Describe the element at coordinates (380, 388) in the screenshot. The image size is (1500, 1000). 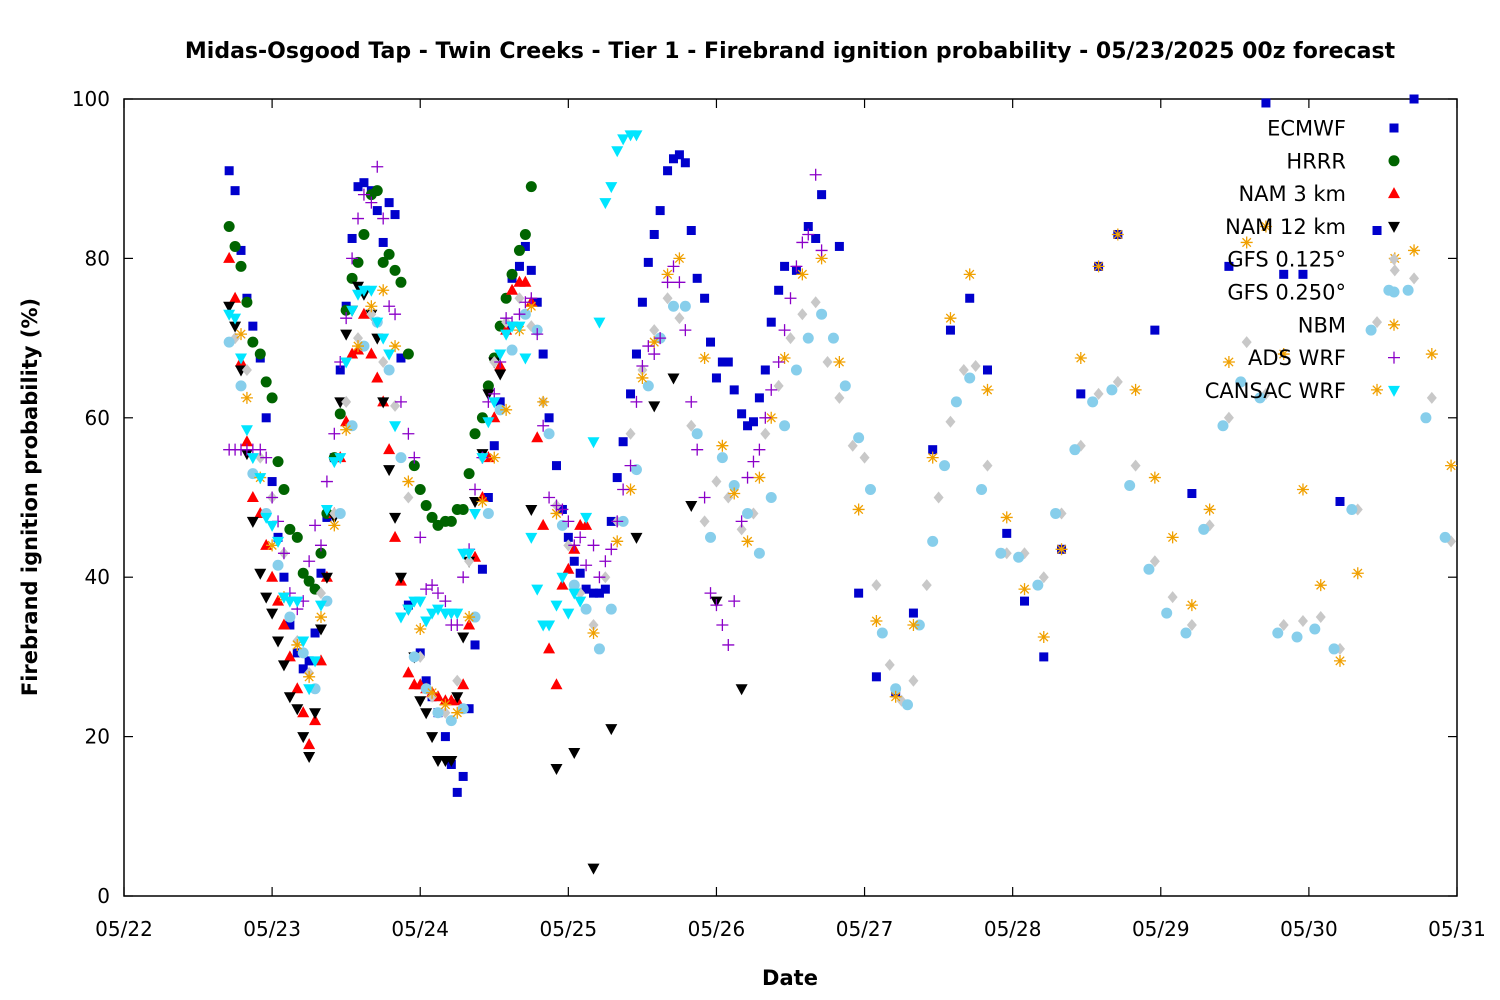
I see `series-hrrr` at that location.